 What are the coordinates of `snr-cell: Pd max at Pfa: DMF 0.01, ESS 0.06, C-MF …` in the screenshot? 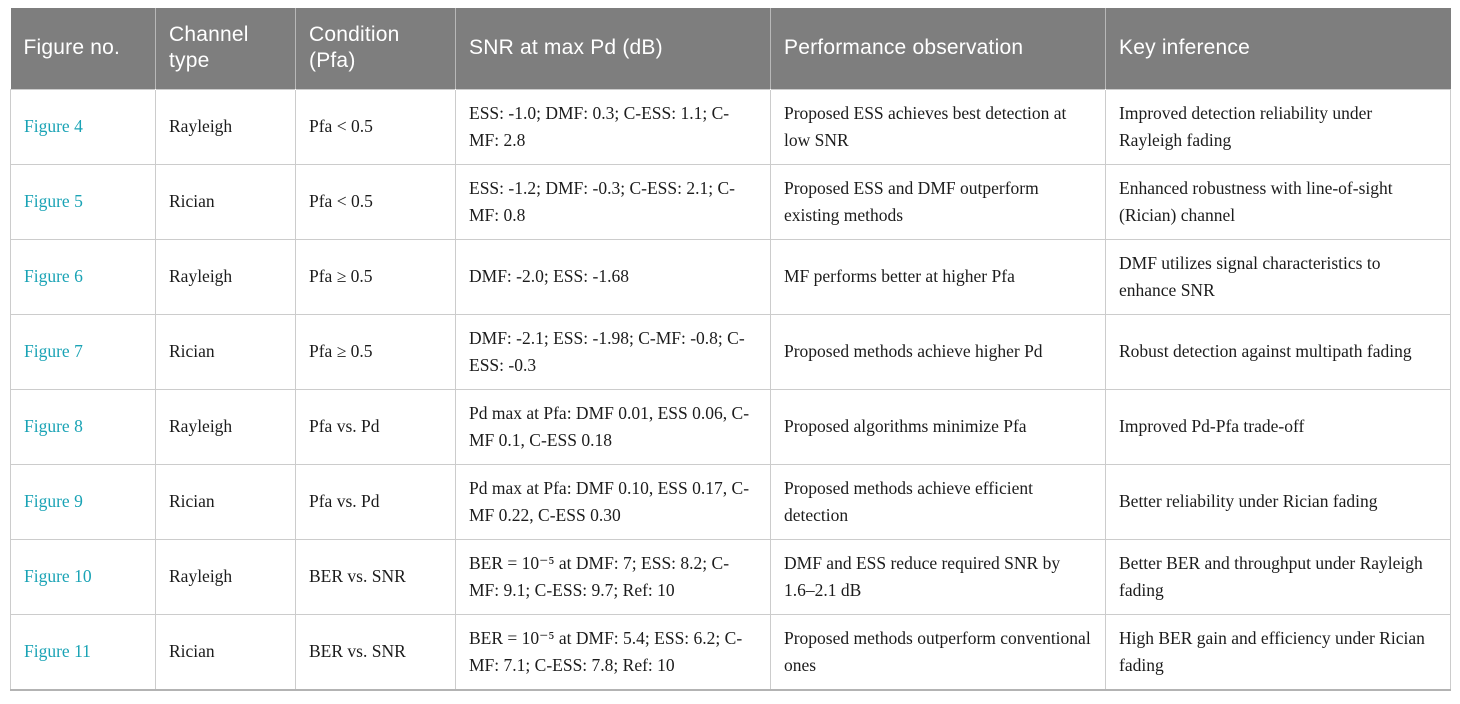 It's located at (613, 426).